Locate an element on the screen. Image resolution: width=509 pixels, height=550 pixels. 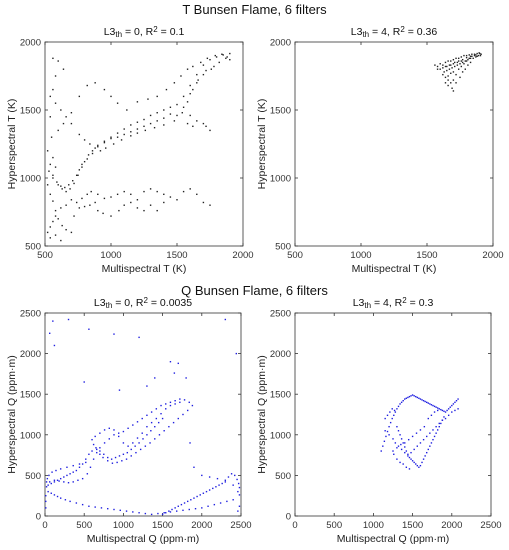
x-tick-label: 1500 is located at coordinates (162, 525).